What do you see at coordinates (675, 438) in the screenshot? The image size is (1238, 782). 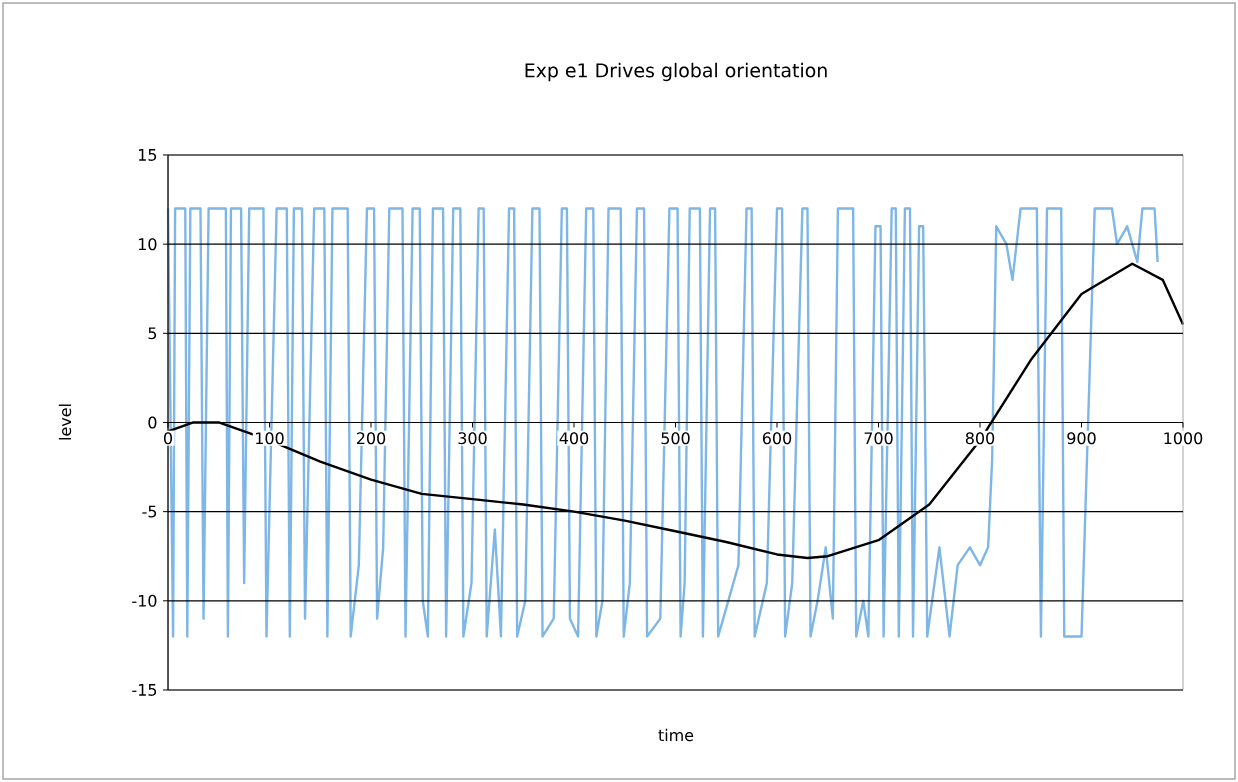 I see `x-tick-label: 500` at bounding box center [675, 438].